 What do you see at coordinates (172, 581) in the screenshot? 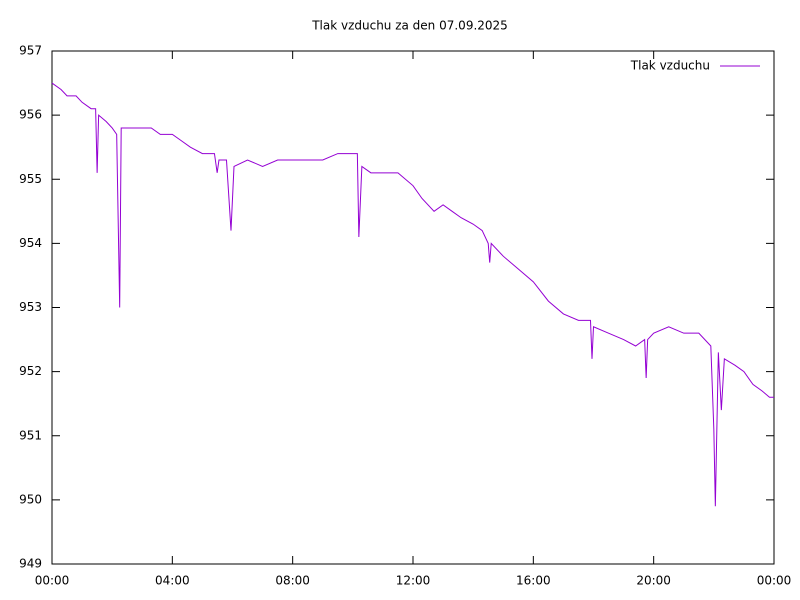
I see `x-tick-label: 04:00` at bounding box center [172, 581].